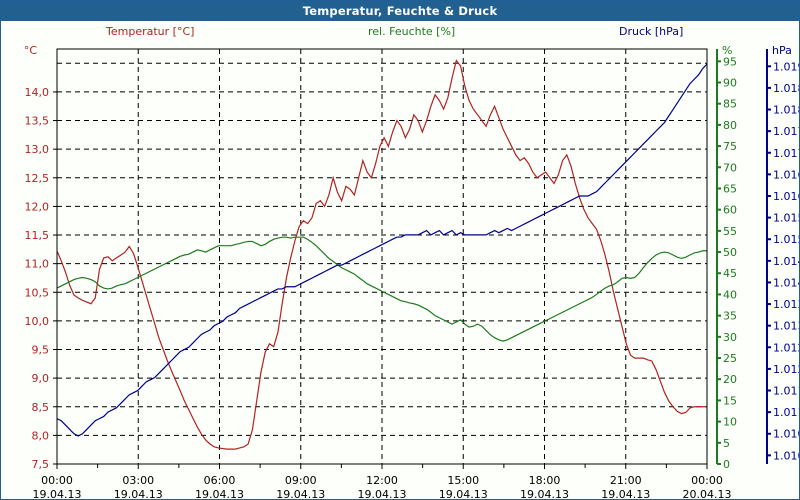  I want to click on axis-ticklabel-humidity: 15, so click(730, 400).